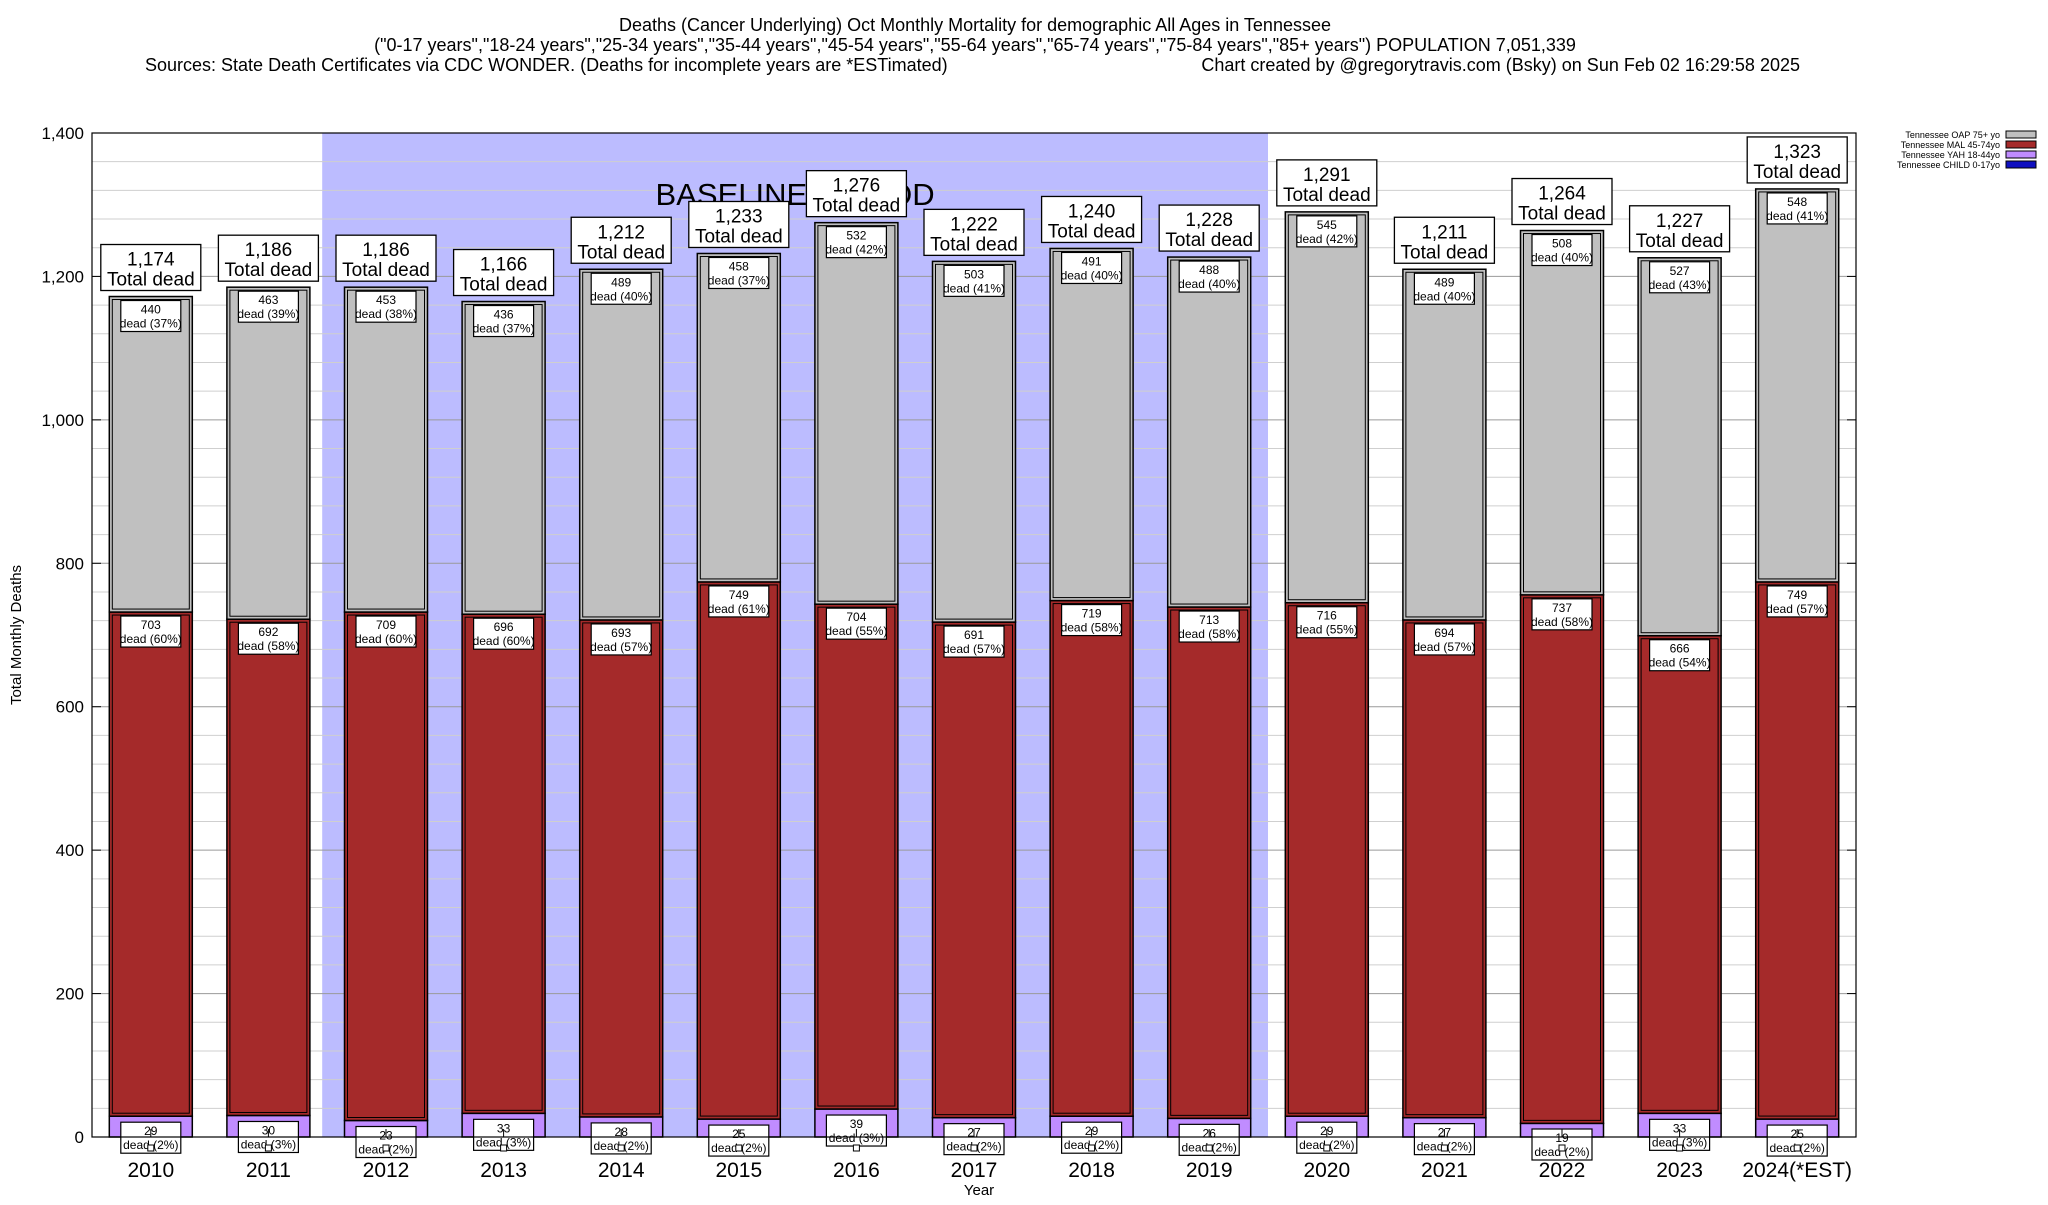 Image resolution: width=2048 pixels, height=1205 pixels. What do you see at coordinates (1326, 1170) in the screenshot?
I see `x-tick-label: 2020` at bounding box center [1326, 1170].